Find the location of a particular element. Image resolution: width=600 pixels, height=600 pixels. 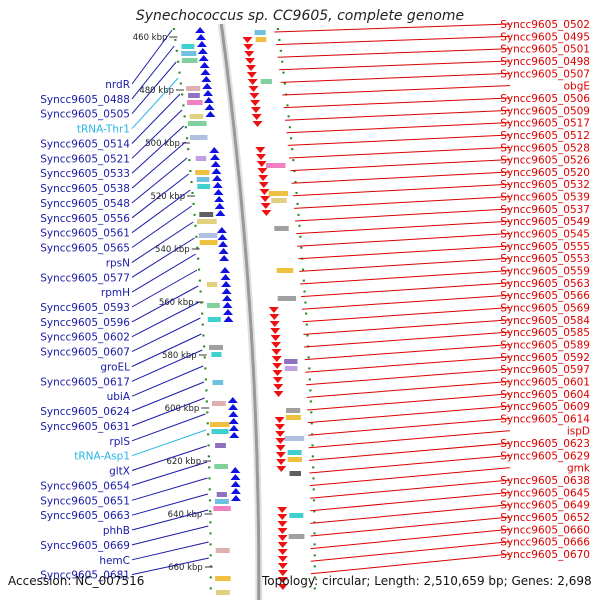

right-gene-label: Syncc9605_0645 is located at coordinates (545, 493).